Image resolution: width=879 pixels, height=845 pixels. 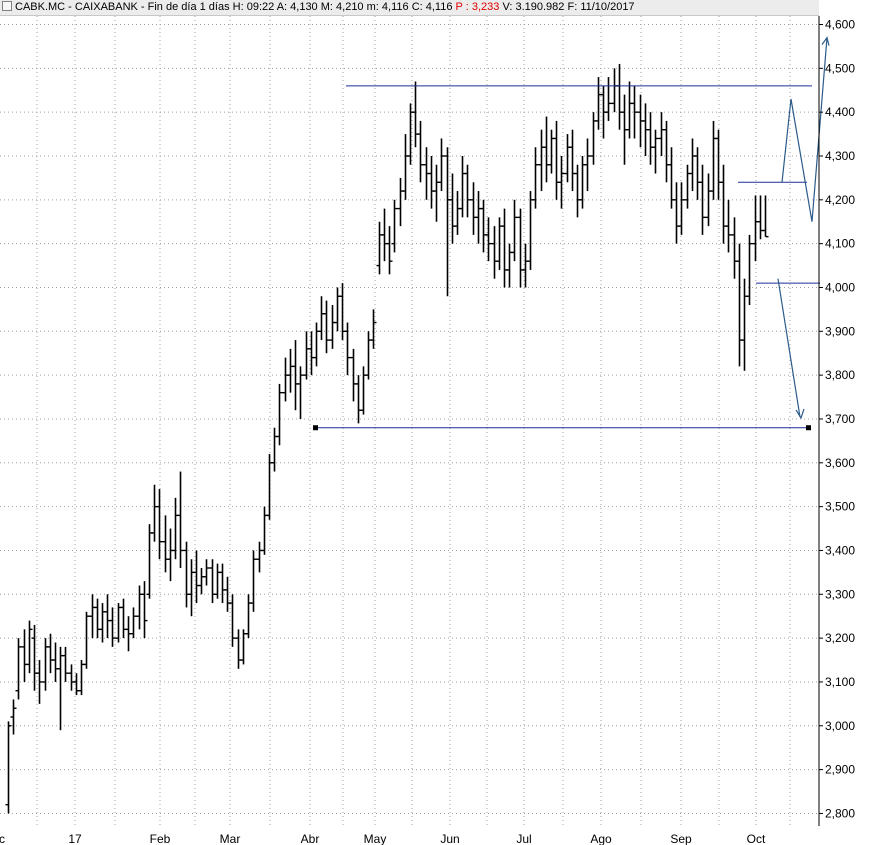 I want to click on down-arrow-line, so click(x=789, y=348).